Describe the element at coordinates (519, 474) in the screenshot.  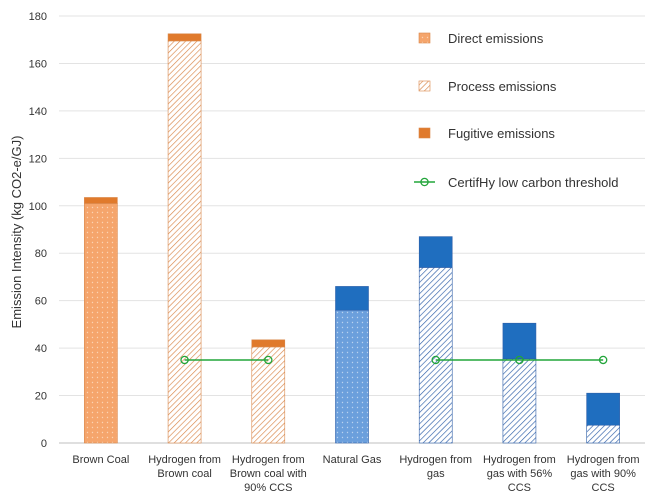
I see `x-tick-label: Hydrogen from gas with 56% CCS` at that location.